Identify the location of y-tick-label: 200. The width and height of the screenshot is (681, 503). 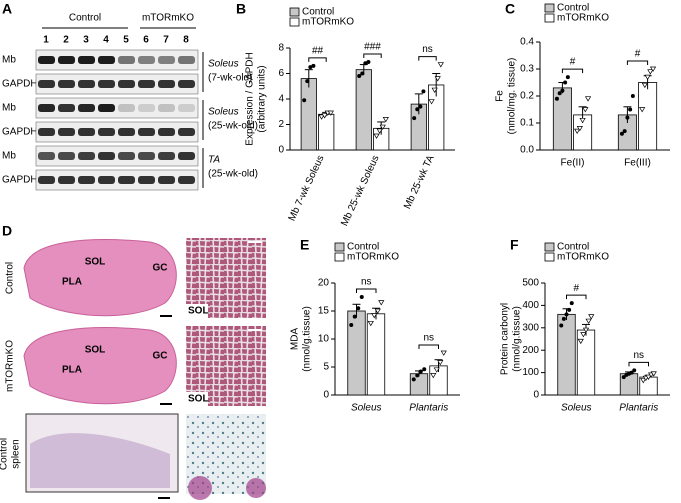
(530, 350).